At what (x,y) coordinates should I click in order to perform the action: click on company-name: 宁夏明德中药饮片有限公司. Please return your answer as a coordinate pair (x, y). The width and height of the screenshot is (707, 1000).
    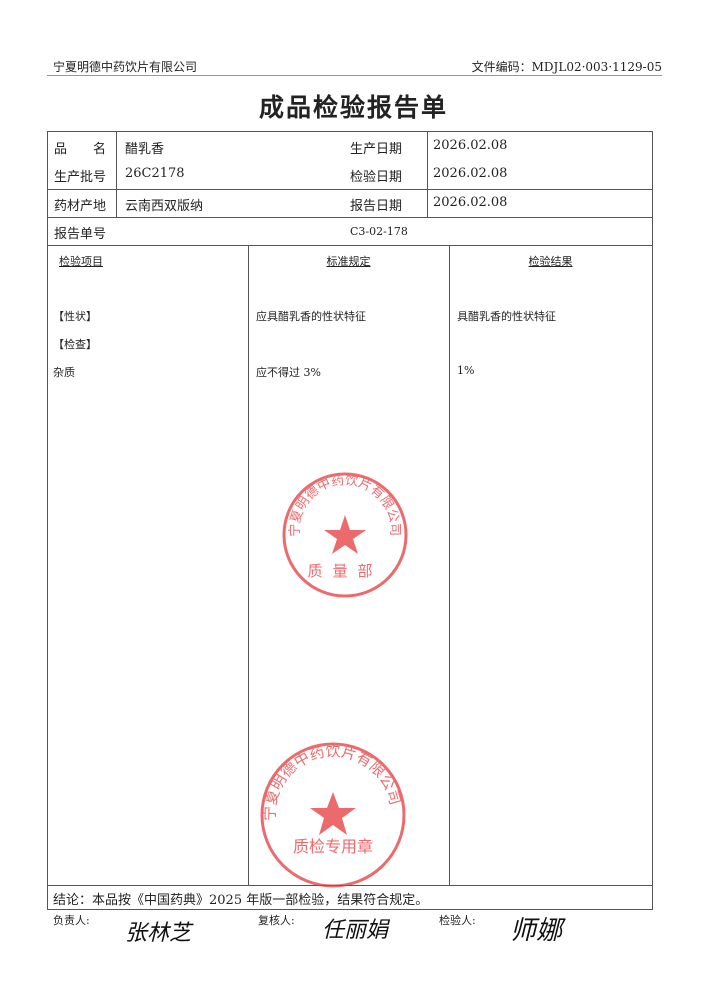
    Looking at the image, I should click on (125, 67).